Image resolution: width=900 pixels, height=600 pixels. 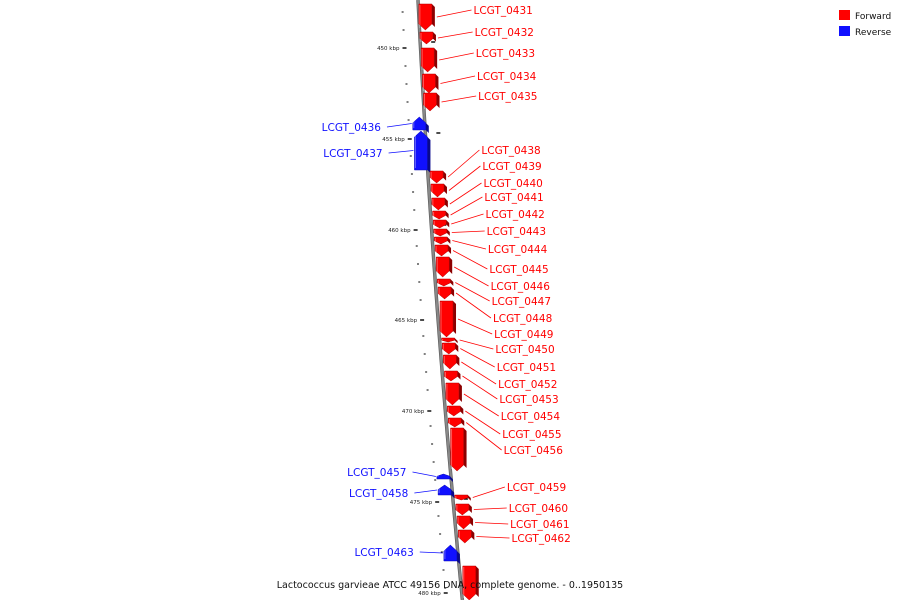 What do you see at coordinates (511, 167) in the screenshot?
I see `gene-label: LCGT_0439` at bounding box center [511, 167].